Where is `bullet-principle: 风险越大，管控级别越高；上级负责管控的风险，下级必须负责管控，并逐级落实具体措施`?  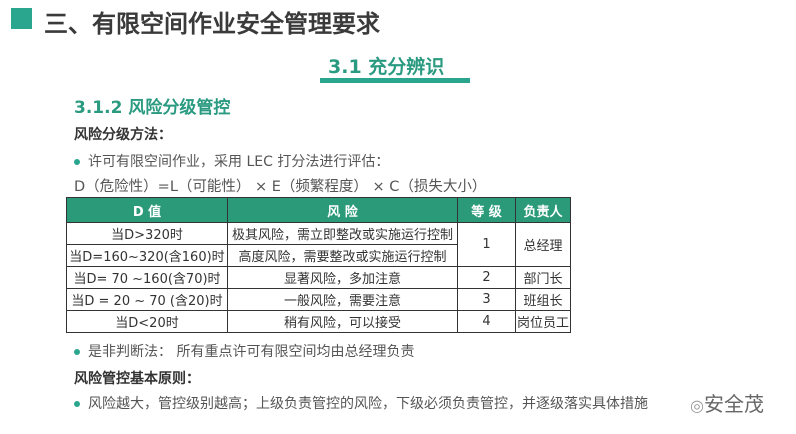
bullet-principle: 风险越大，管控级别越高；上级负责管控的风险，下级必须负责管控，并逐级落实具体措施 is located at coordinates (361, 403).